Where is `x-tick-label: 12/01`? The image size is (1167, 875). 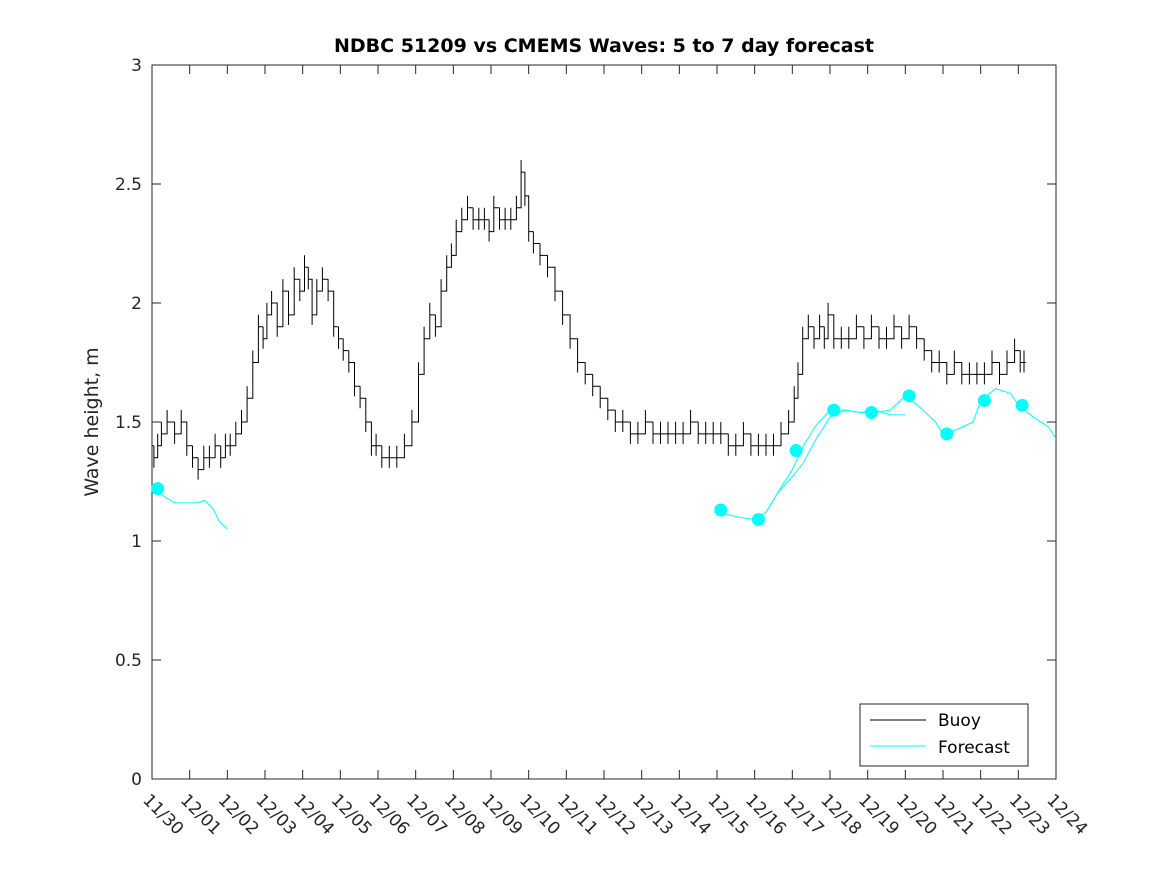 x-tick-label: 12/01 is located at coordinates (200, 814).